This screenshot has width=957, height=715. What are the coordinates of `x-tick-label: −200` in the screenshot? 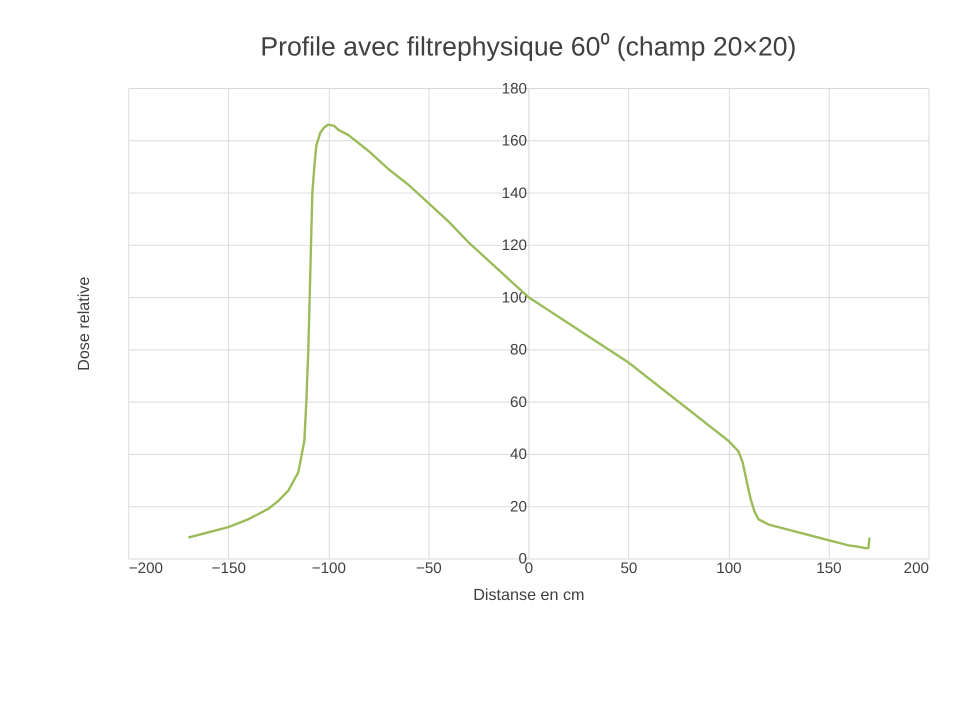 It's located at (145, 569).